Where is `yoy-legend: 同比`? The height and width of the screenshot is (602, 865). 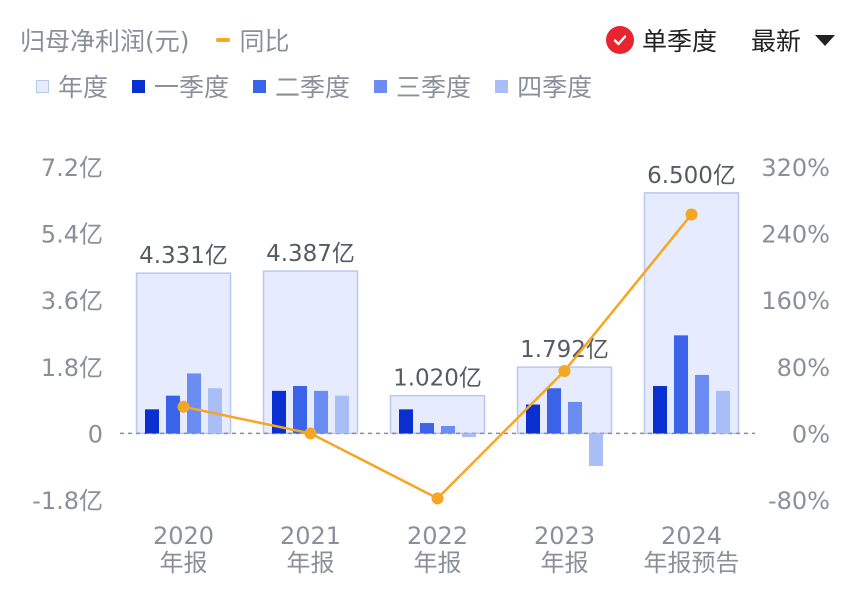
yoy-legend: 同比 is located at coordinates (252, 40).